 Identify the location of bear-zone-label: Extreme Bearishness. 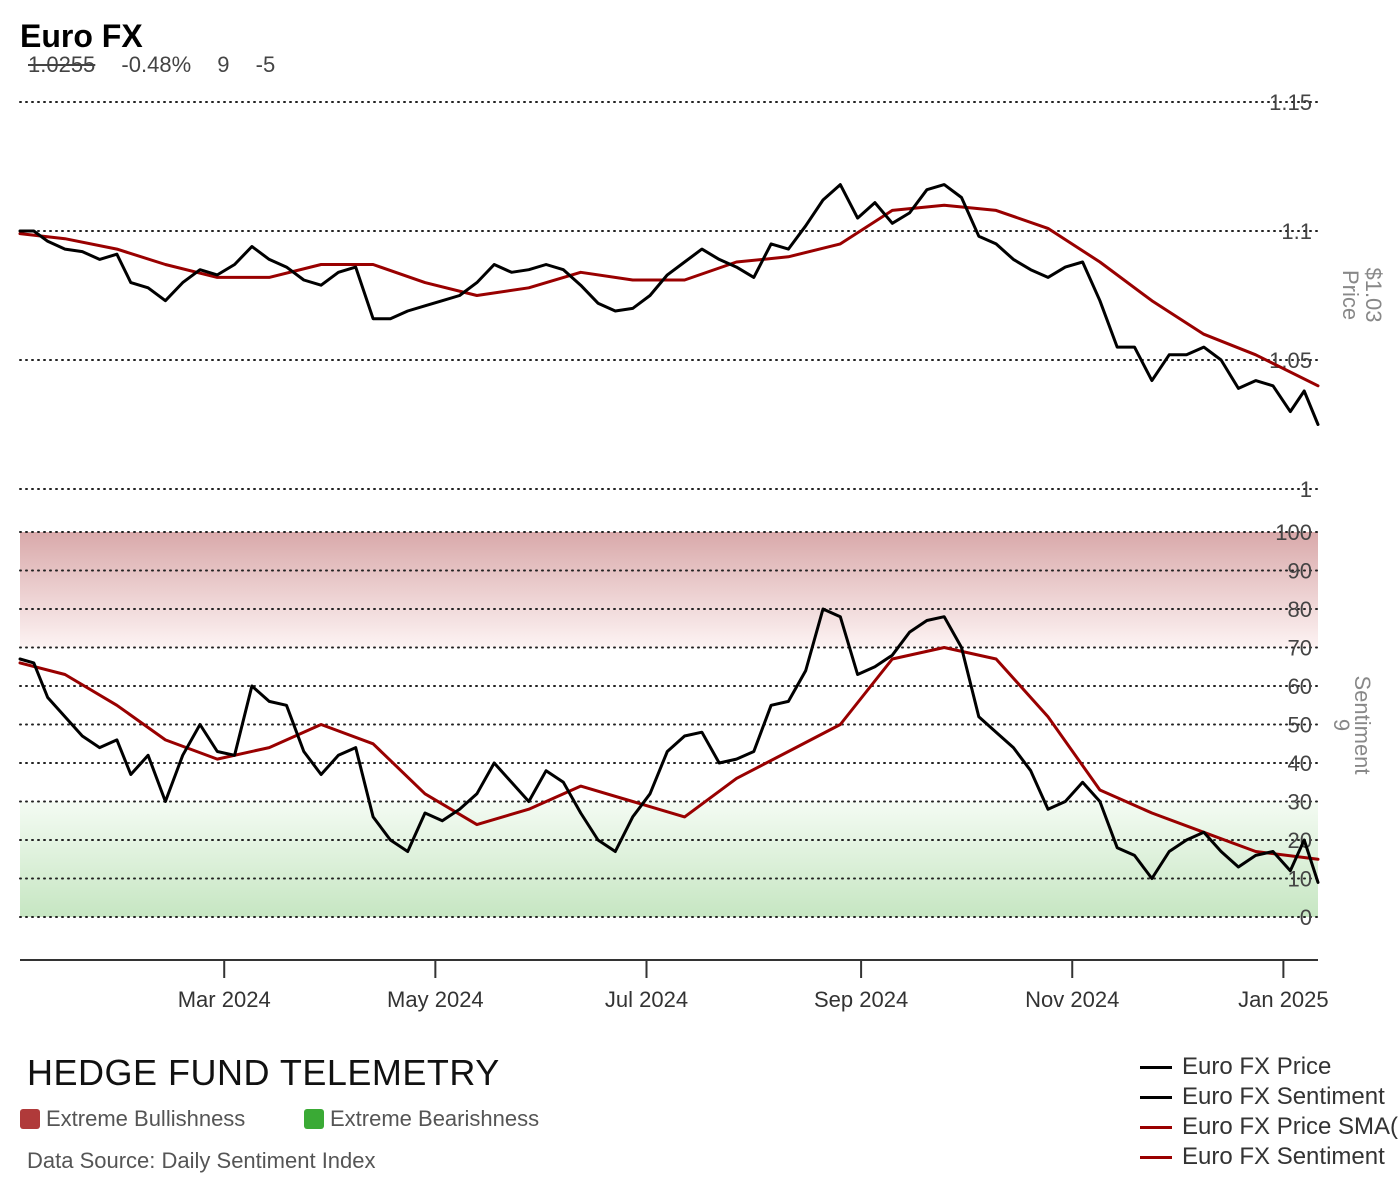
(435, 1118).